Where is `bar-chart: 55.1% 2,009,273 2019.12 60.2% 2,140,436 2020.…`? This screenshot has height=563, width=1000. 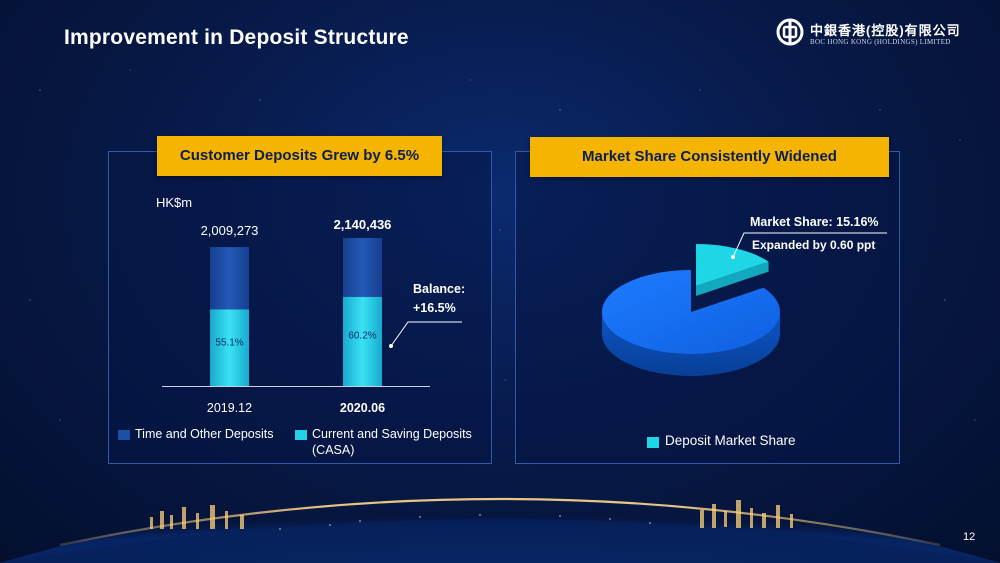 bar-chart: 55.1% 2,009,273 2019.12 60.2% 2,140,436 2020.… is located at coordinates (296, 316).